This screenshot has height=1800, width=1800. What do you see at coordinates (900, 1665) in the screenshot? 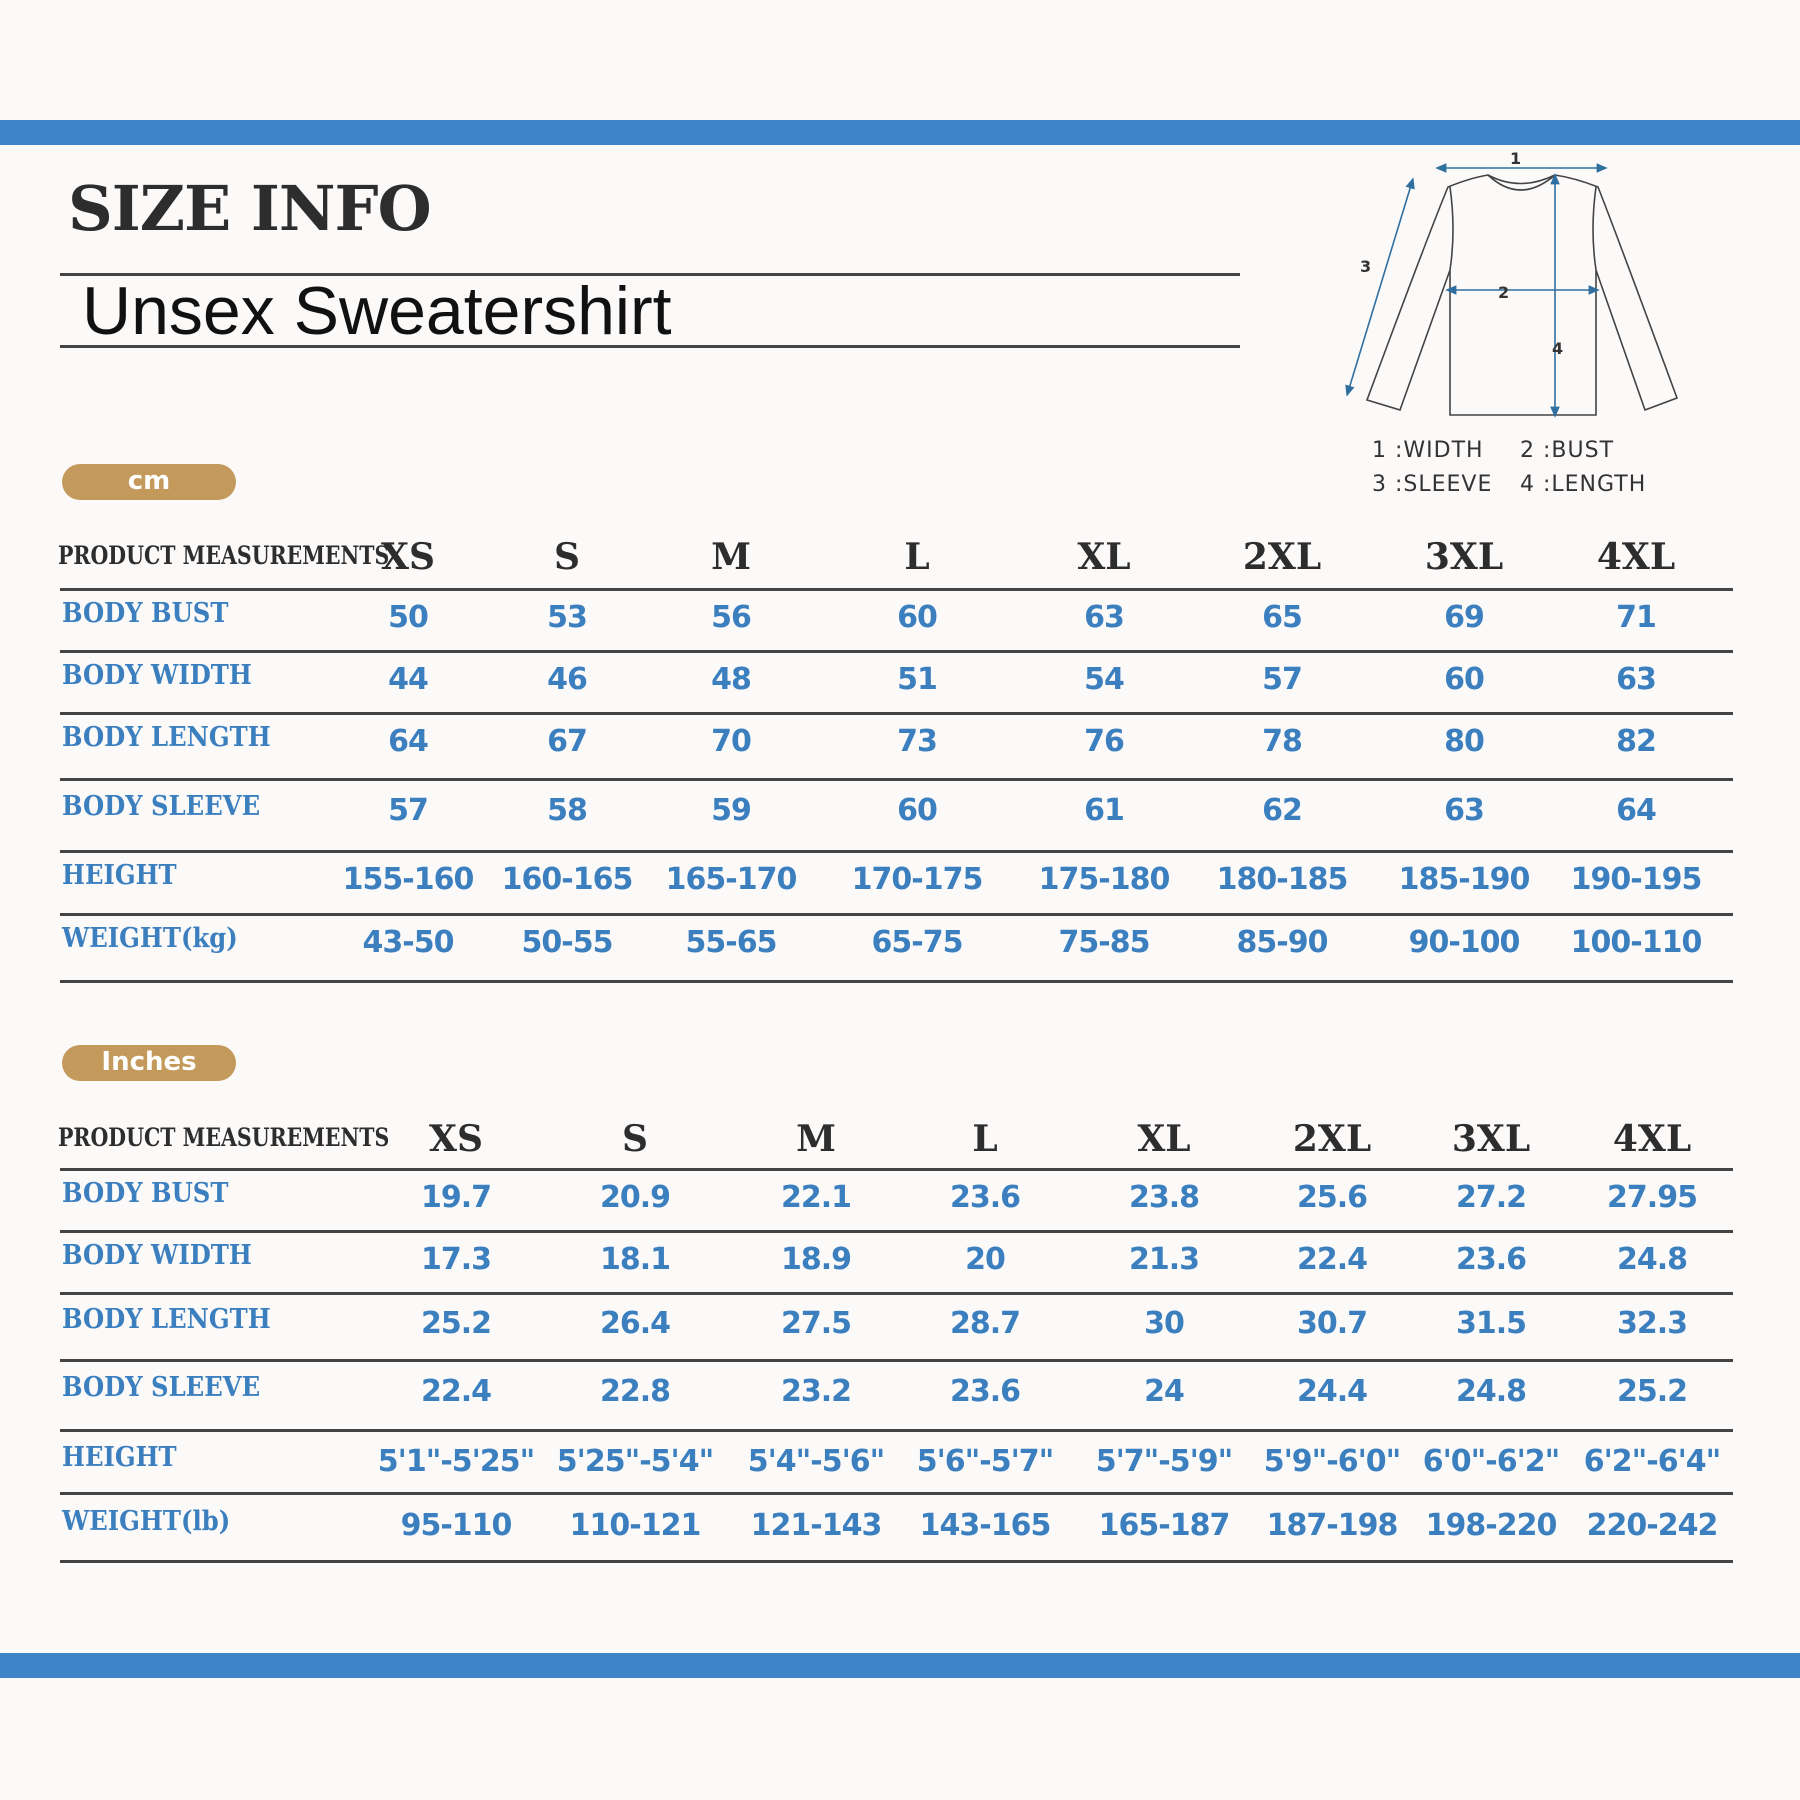
I see `bottom-accent-bar` at bounding box center [900, 1665].